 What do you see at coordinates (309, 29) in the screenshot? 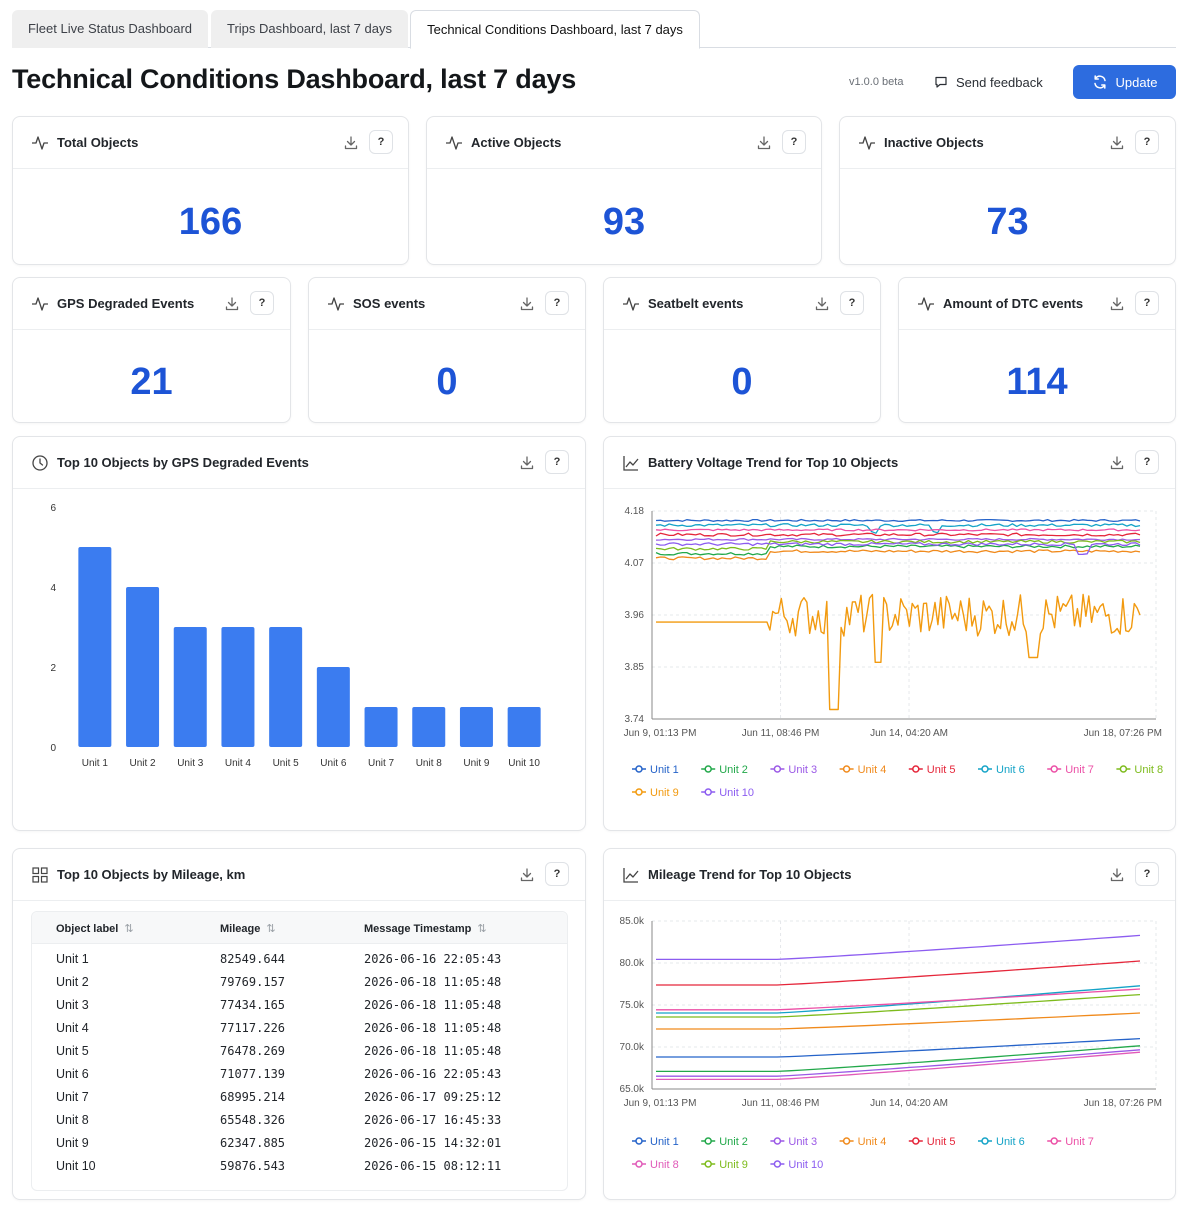
I see `tab-trips-dashboard: Trips Dashboard, last 7 days` at bounding box center [309, 29].